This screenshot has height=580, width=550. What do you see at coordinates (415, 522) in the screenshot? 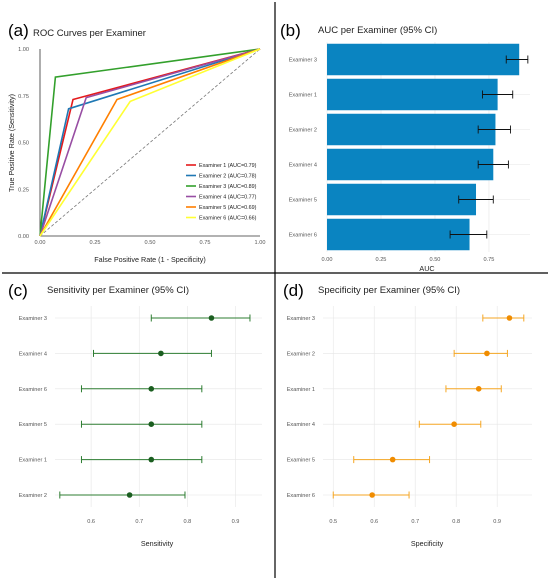
I see `specificity-x-tick-label: 0.7` at bounding box center [415, 522].